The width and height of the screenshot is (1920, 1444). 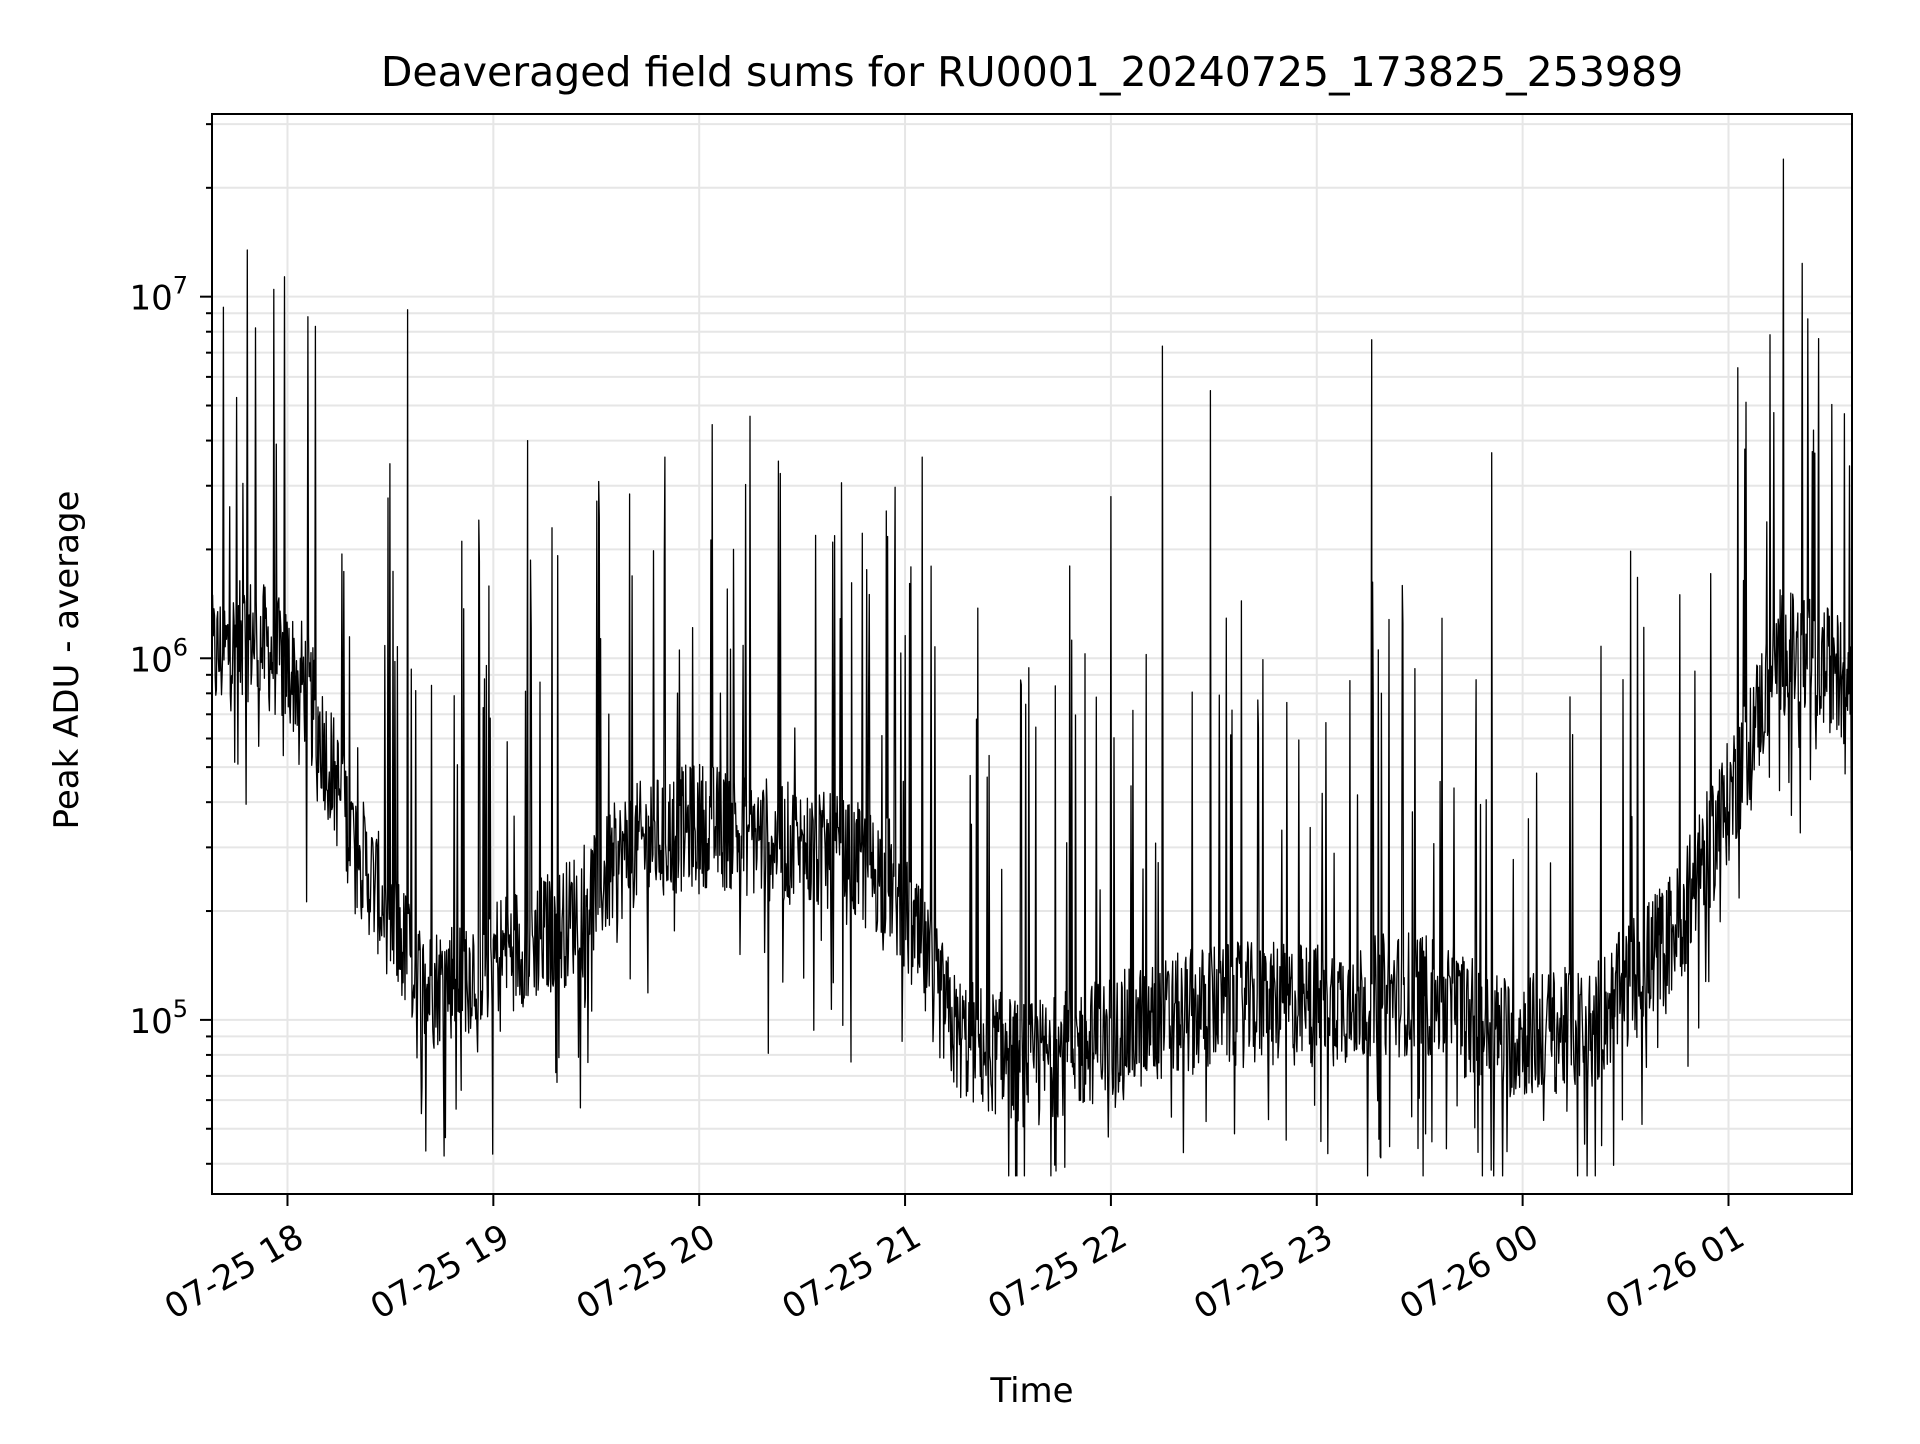 I want to click on y-axis-label: Peak ADU - average, so click(x=67, y=660).